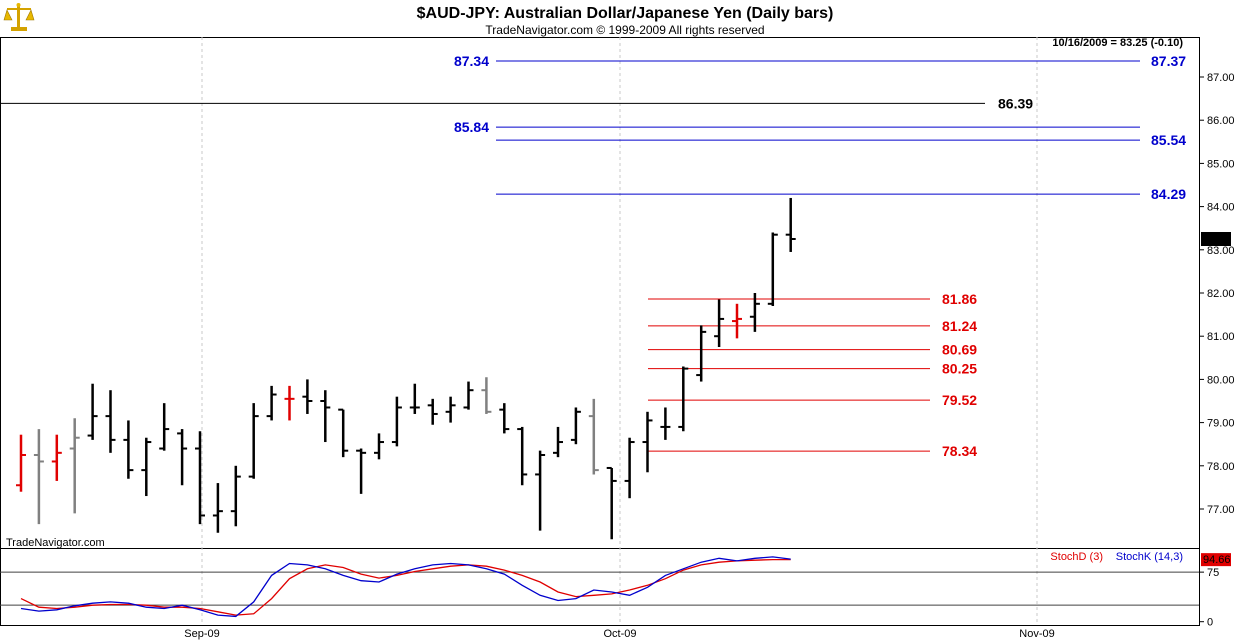  I want to click on osc-last-label: 94.66, so click(1217, 560).